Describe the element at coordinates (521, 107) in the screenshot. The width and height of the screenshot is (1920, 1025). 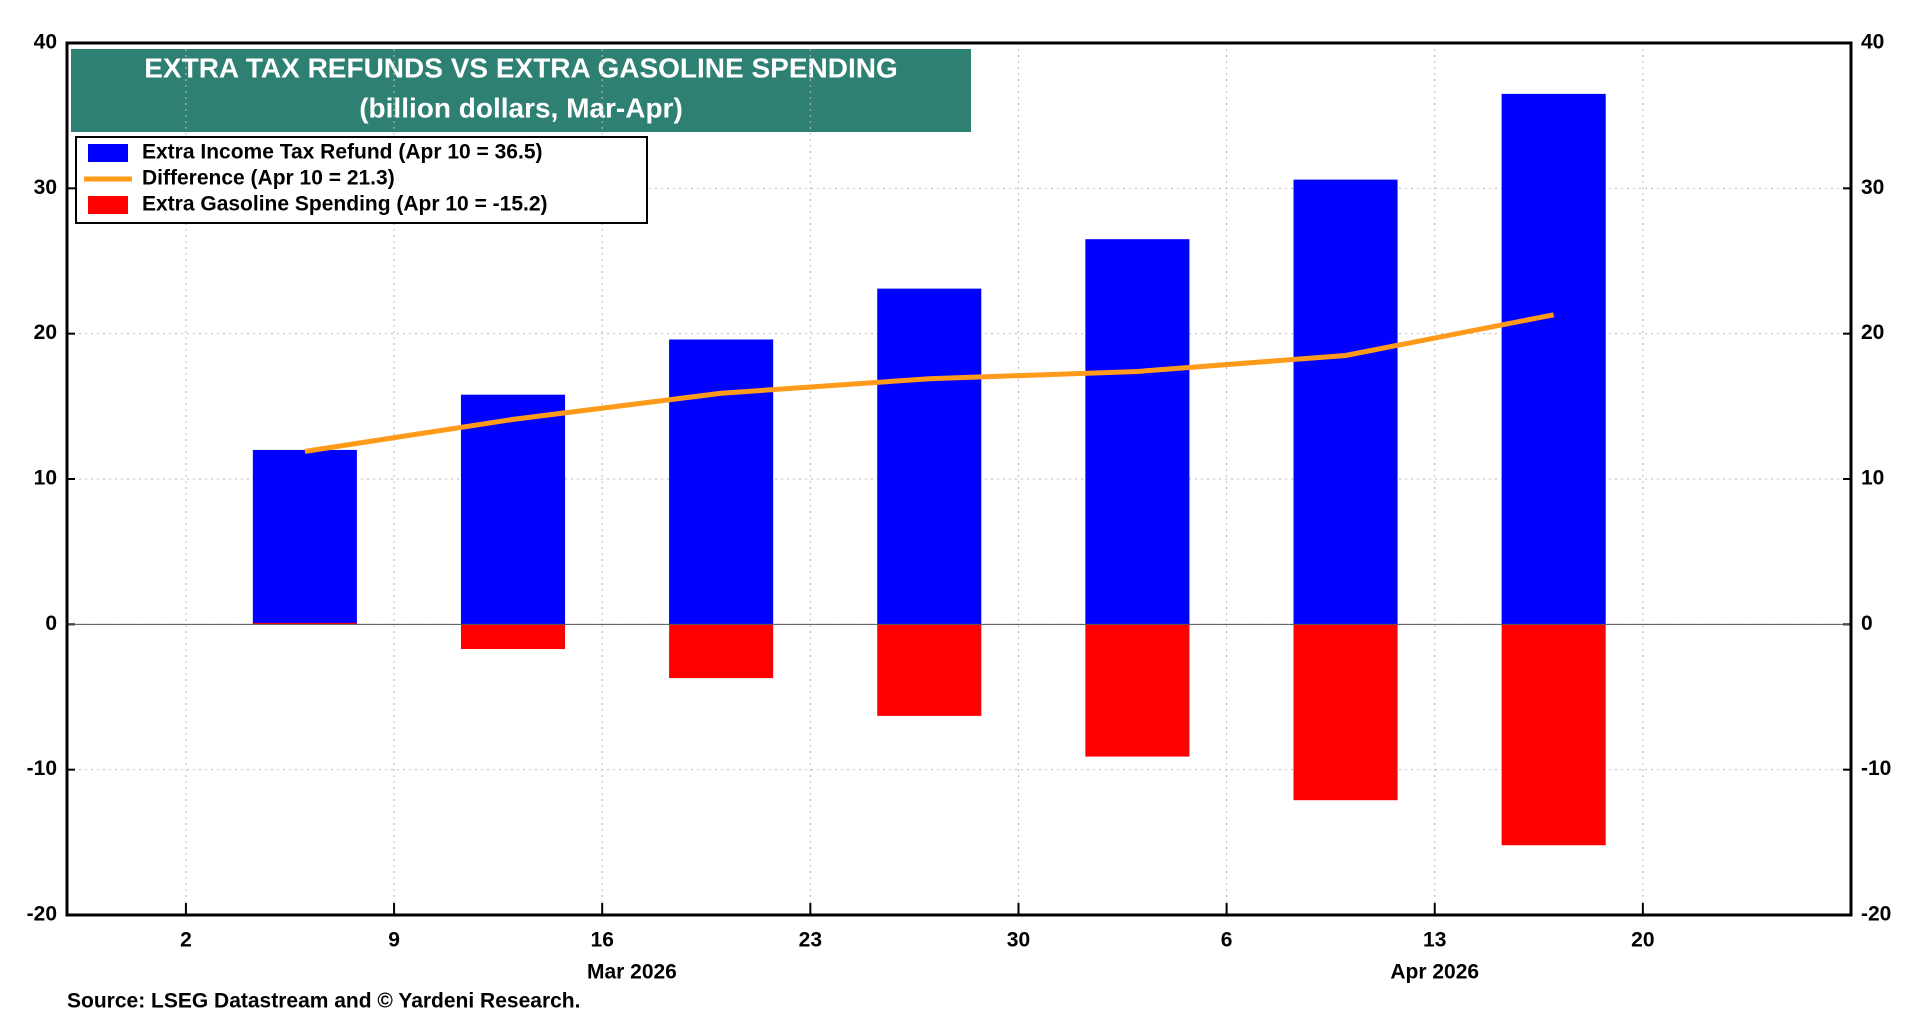
I see `chart-subtitle: (billion dollars, Mar-Apr)` at that location.